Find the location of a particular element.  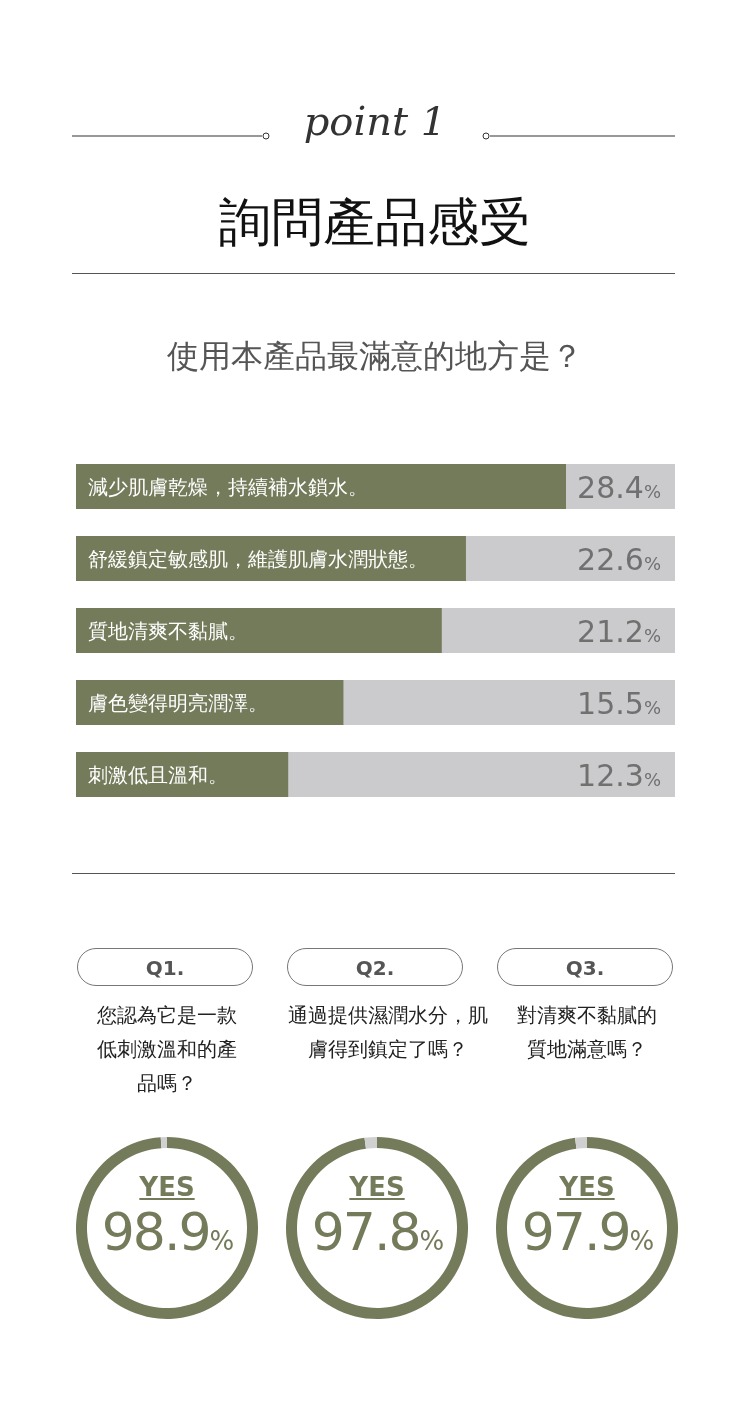

data-label: 98.9% is located at coordinates (167, 1233).